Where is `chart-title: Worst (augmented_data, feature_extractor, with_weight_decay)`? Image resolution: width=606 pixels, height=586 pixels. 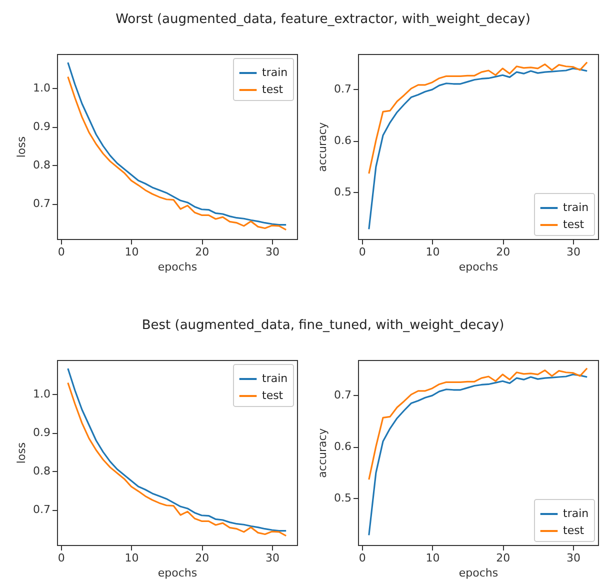 chart-title: Worst (augmented_data, feature_extractor, with_weight_decay) is located at coordinates (323, 19).